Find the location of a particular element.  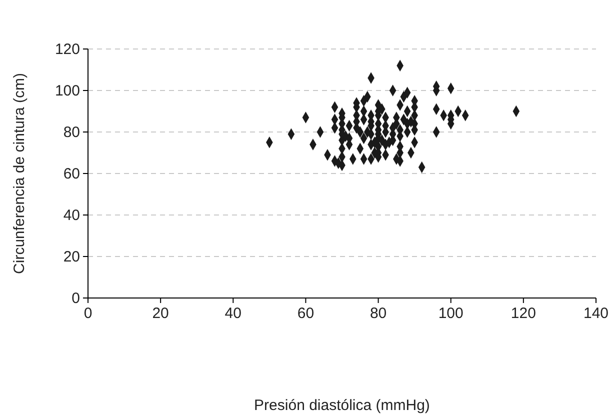

x-tick-label: 20 is located at coordinates (160, 313).